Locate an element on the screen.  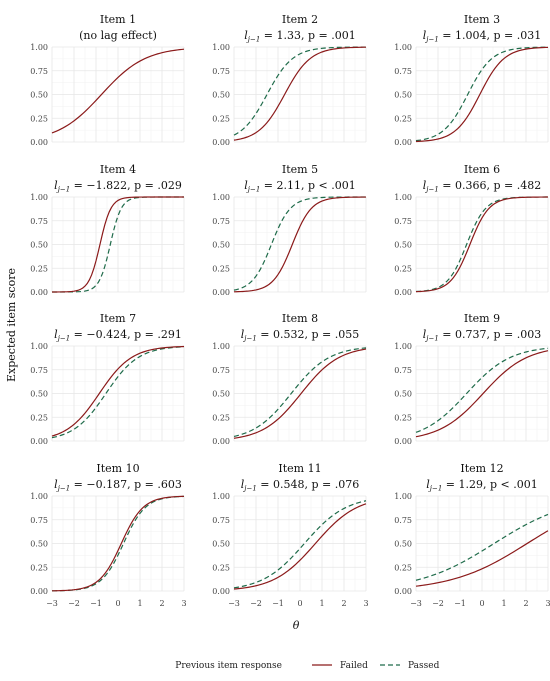
panel-title: Item 3 is located at coordinates (482, 19).